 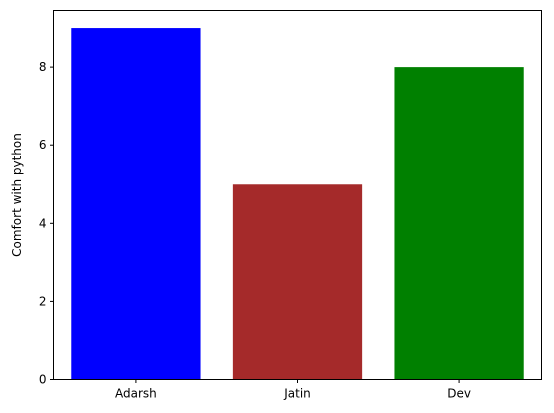 I want to click on y-tick-label: 6, so click(x=43, y=145).